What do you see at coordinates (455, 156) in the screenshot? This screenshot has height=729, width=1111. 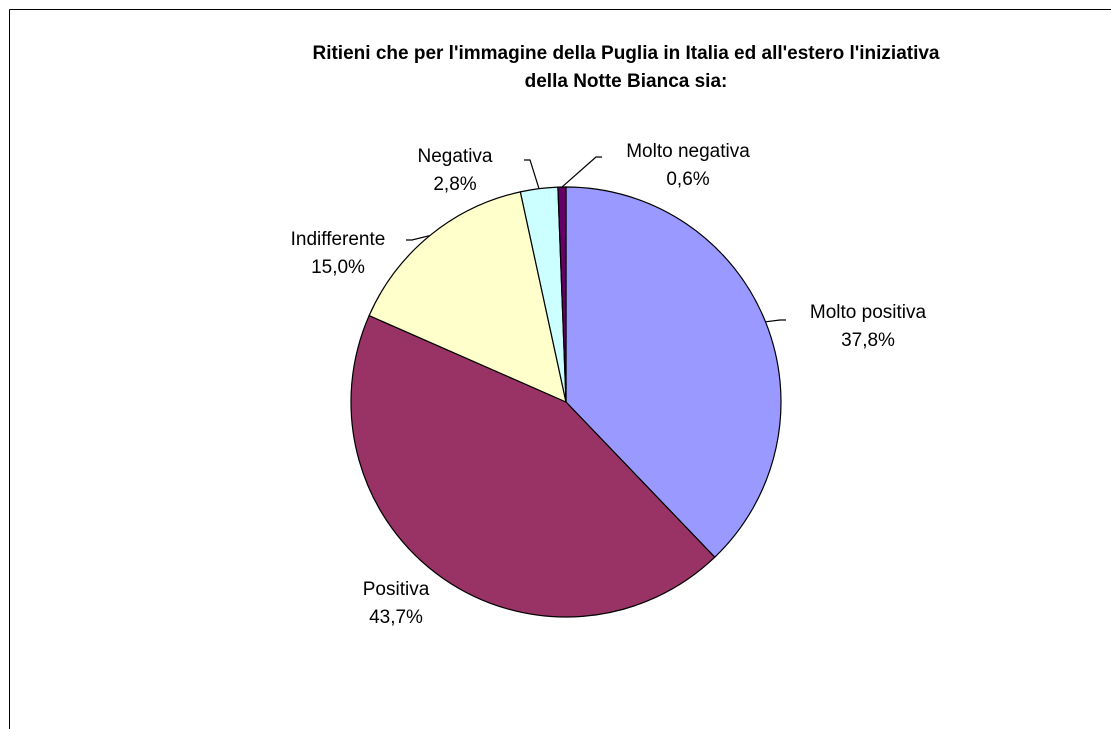 I see `slice-label: Negativa` at bounding box center [455, 156].